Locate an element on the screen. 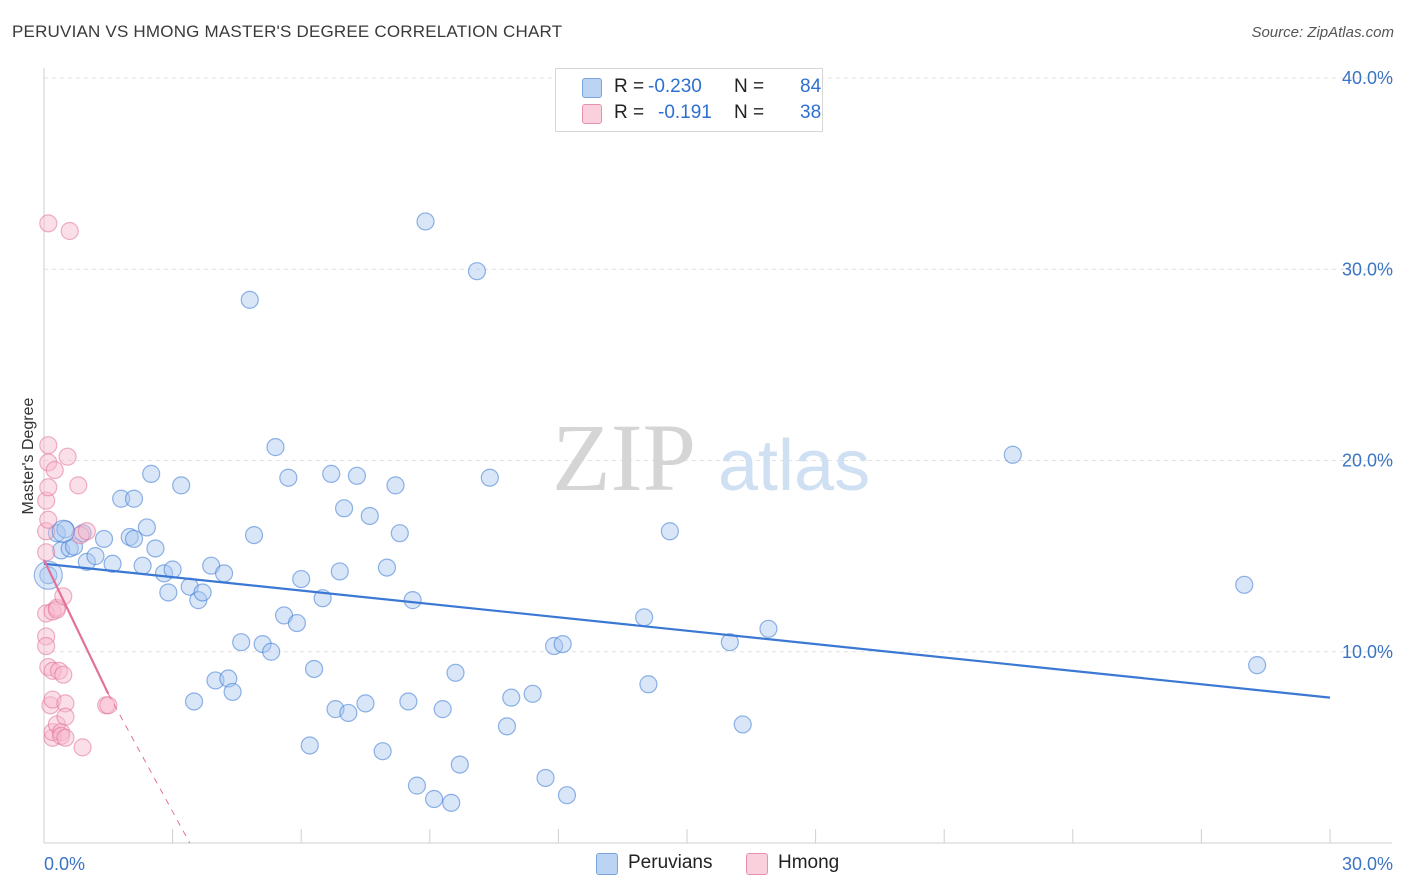 Image resolution: width=1406 pixels, height=892 pixels. watermark-atlas: atlas is located at coordinates (794, 466).